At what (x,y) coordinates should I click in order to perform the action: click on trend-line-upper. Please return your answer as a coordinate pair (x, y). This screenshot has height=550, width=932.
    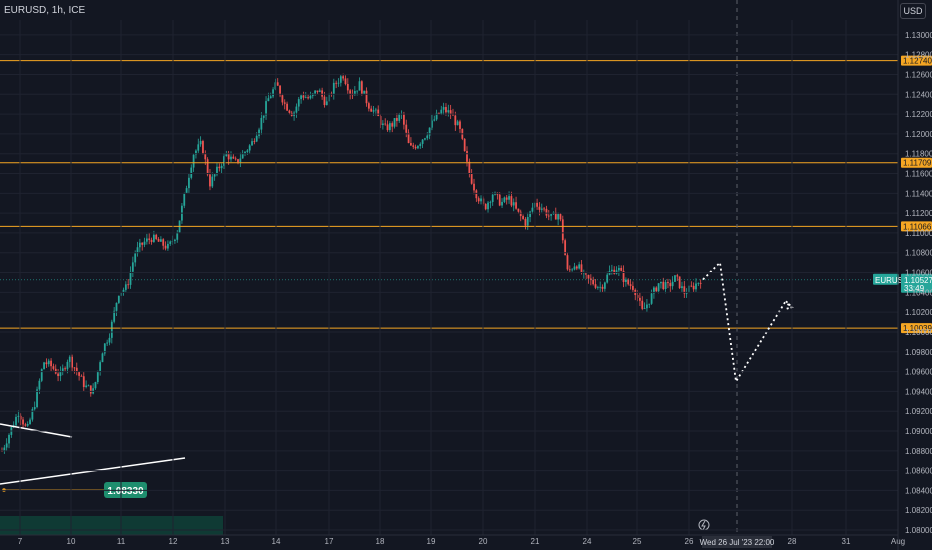
    Looking at the image, I should click on (36, 430).